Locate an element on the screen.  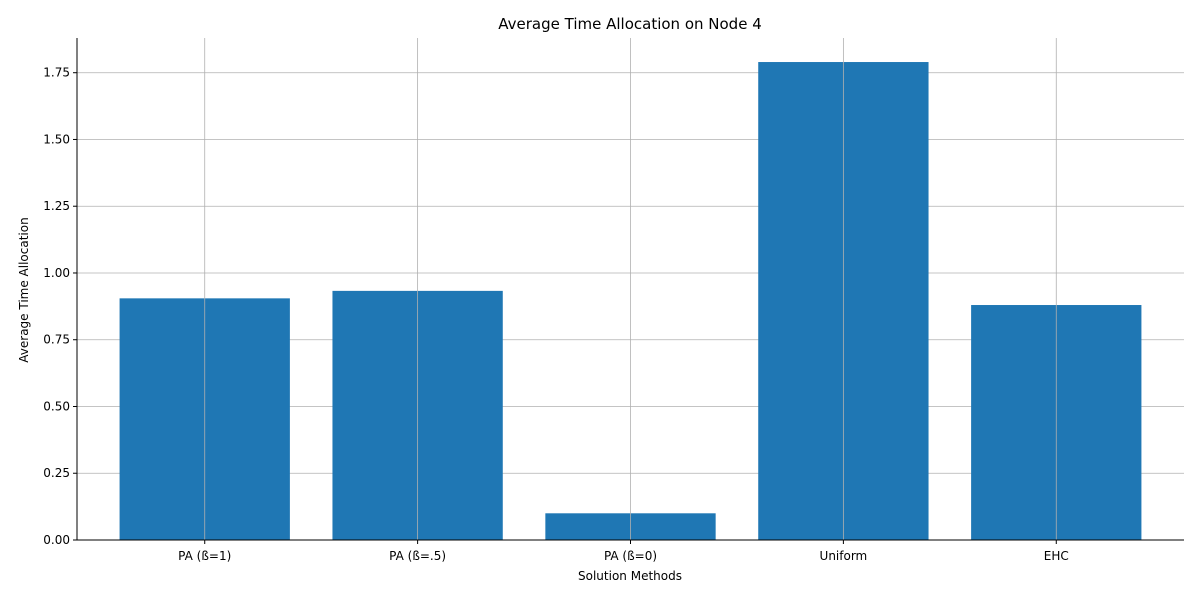
x-tick-label: PA (ß=0) is located at coordinates (630, 556).